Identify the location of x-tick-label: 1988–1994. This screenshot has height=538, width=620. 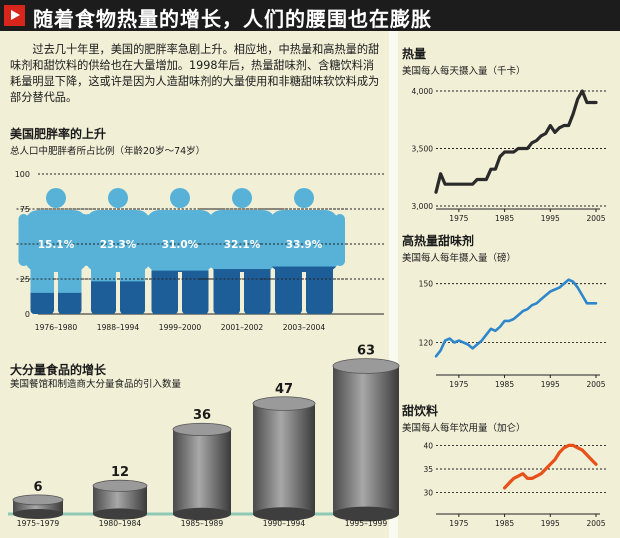
(118, 327).